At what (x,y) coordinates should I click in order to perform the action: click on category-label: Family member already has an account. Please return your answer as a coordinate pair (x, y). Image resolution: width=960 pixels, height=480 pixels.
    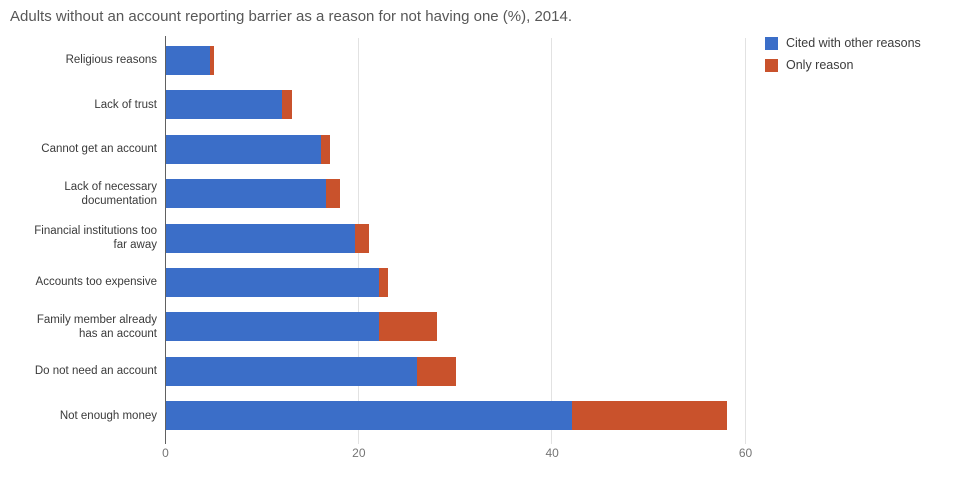
    Looking at the image, I should click on (96, 326).